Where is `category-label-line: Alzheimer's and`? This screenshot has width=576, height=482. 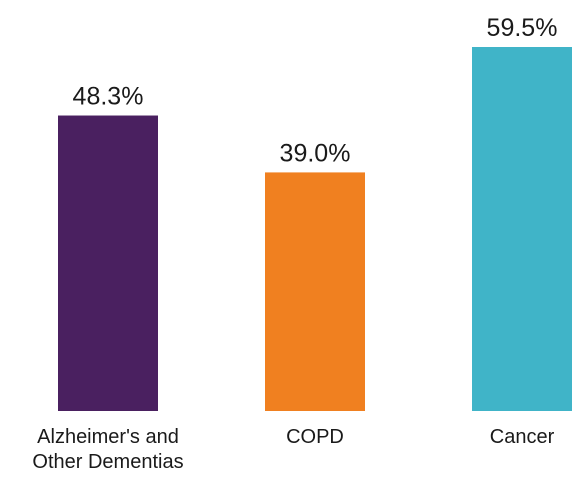 category-label-line: Alzheimer's and is located at coordinates (108, 437).